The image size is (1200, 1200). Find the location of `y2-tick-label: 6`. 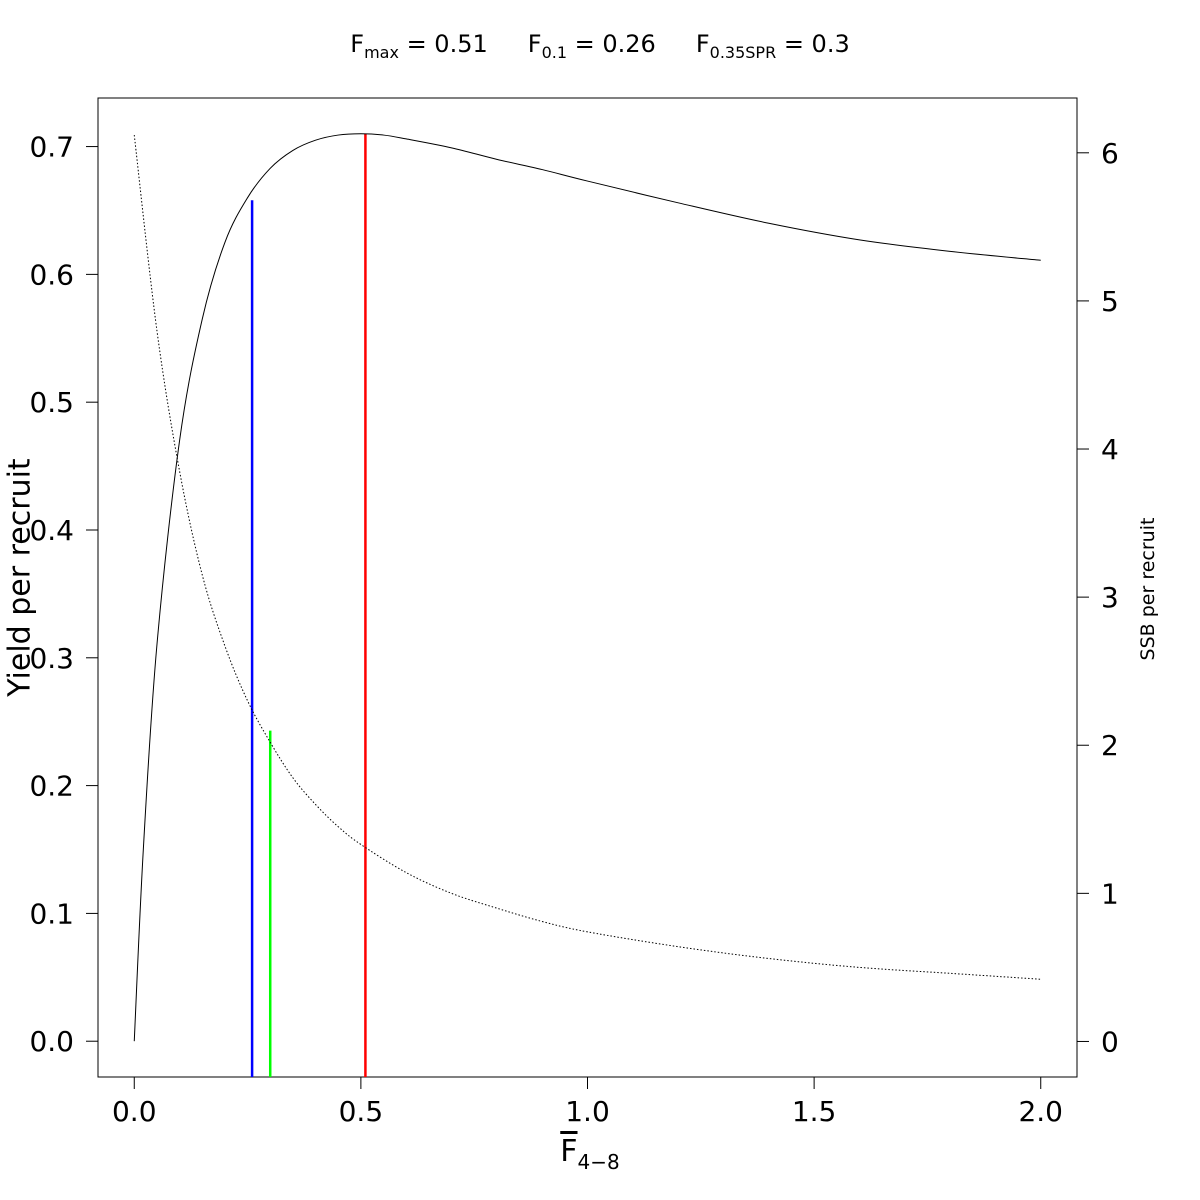

y2-tick-label: 6 is located at coordinates (1110, 153).